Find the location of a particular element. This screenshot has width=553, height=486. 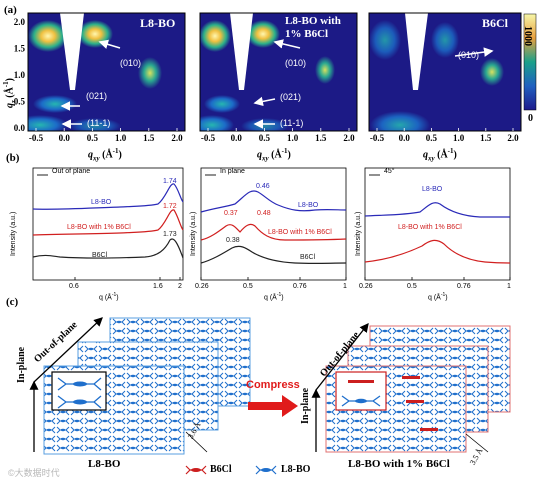

legend-45: 45° is located at coordinates (389, 171).